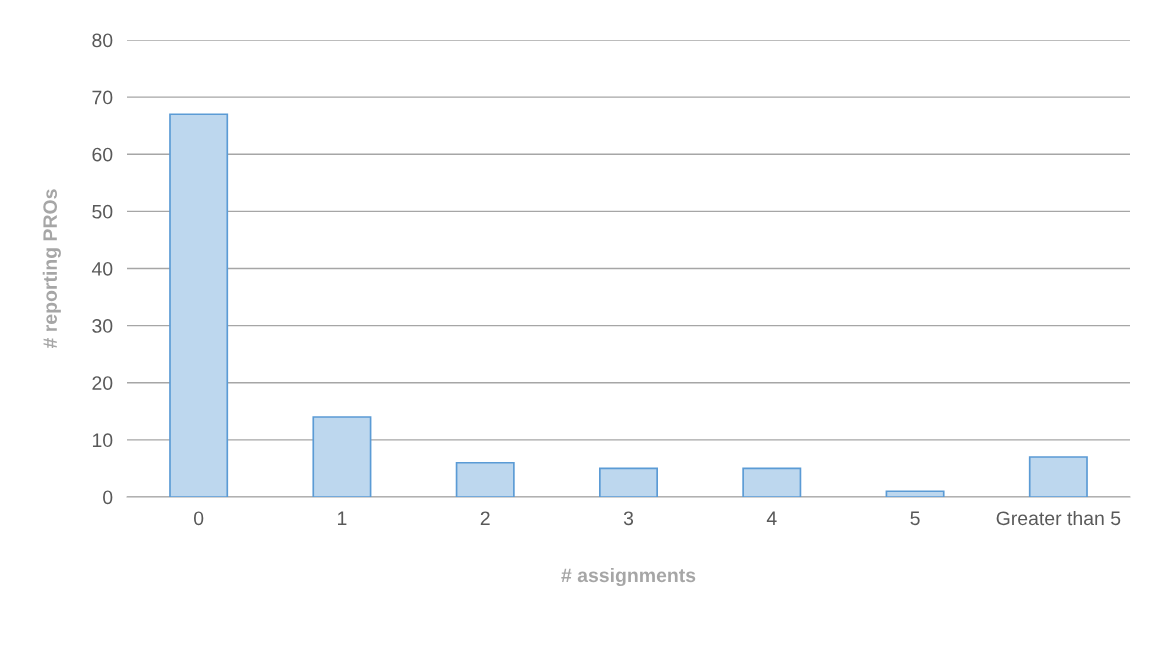  I want to click on x-axis-title: # assignments, so click(628, 577).